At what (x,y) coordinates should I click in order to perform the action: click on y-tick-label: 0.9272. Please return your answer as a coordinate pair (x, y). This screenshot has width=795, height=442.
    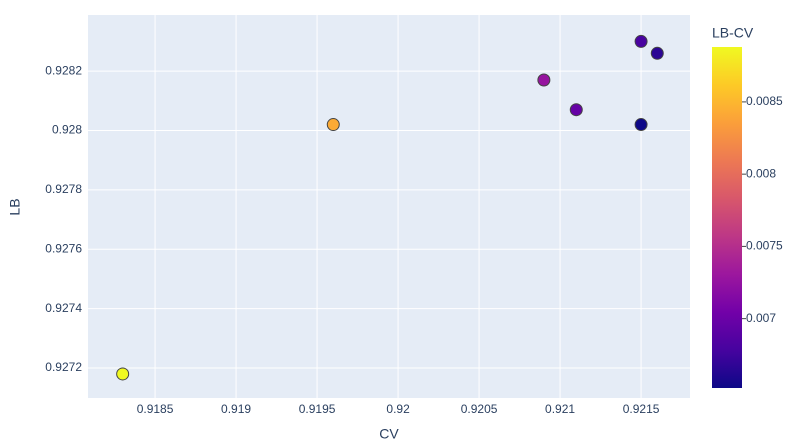
    Looking at the image, I should click on (63, 367).